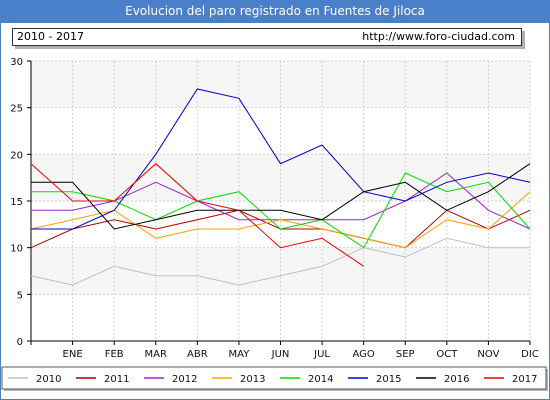 The height and width of the screenshot is (400, 550). I want to click on legend-label-2010: 2010, so click(48, 379).